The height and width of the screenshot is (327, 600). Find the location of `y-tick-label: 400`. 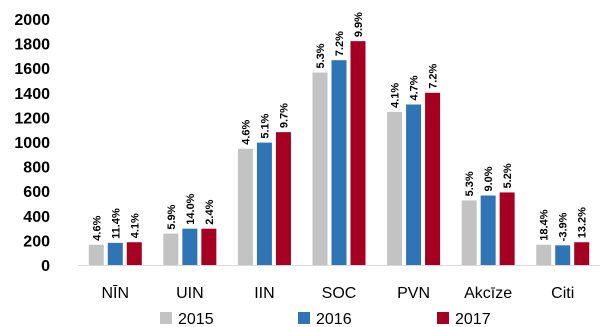

y-tick-label: 400 is located at coordinates (36, 217).